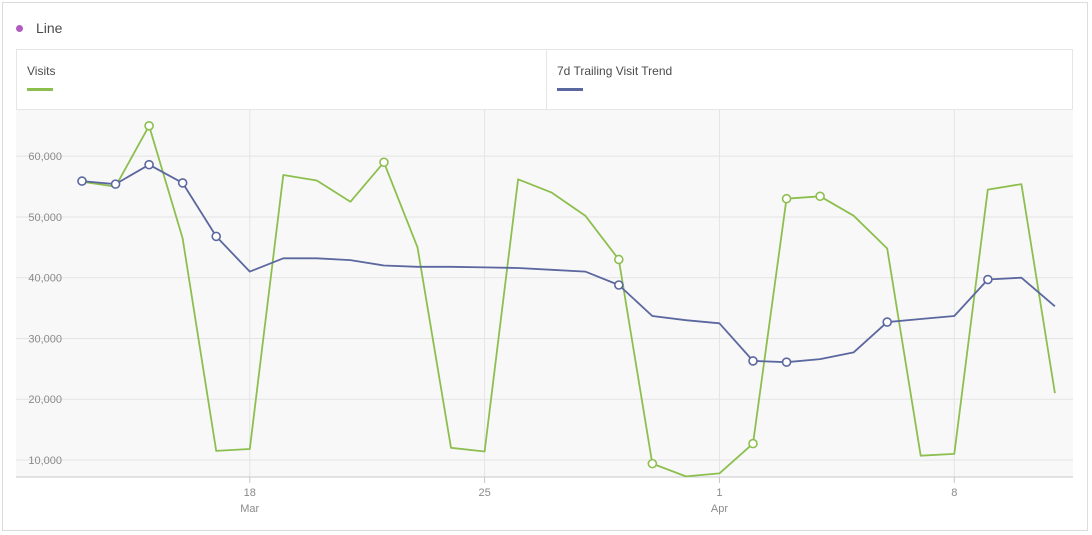  Describe the element at coordinates (41, 71) in the screenshot. I see `legend-label-visits: Visits` at that location.